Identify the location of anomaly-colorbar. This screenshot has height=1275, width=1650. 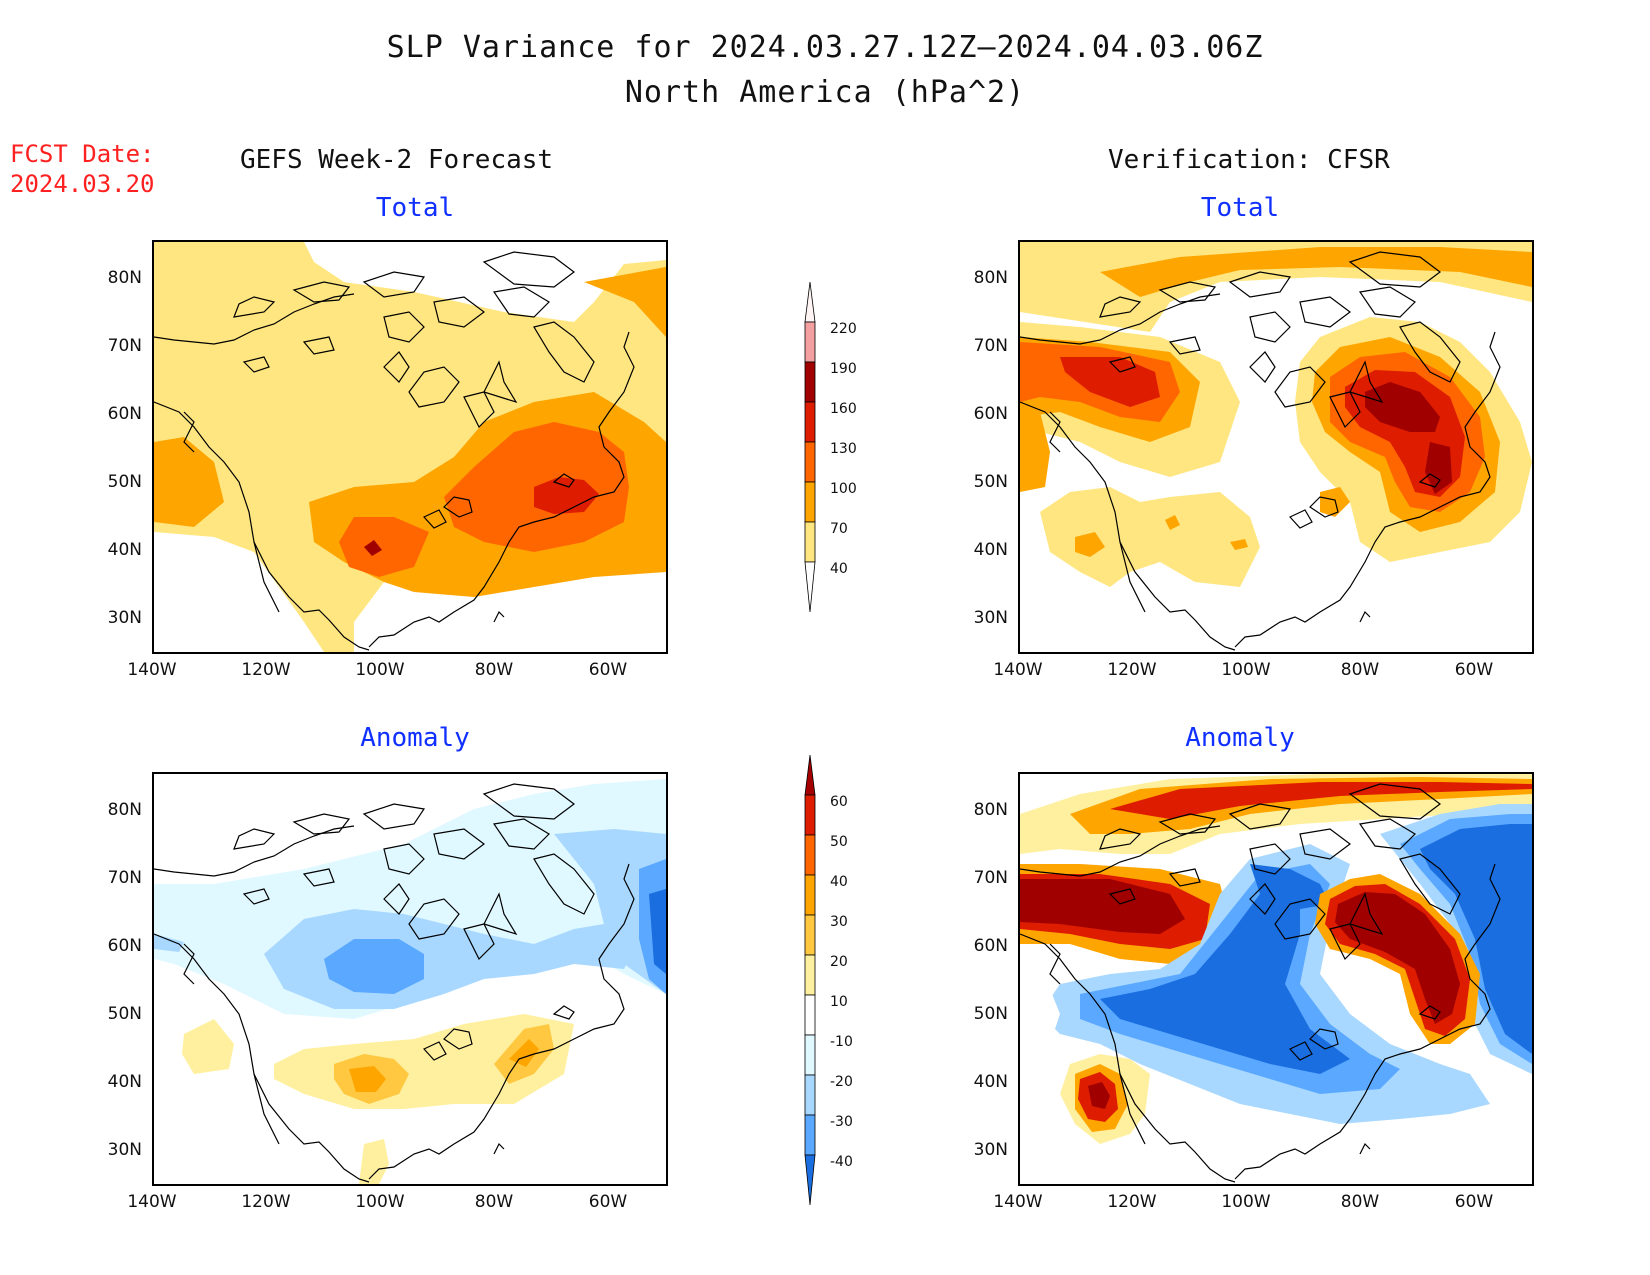
(810, 980).